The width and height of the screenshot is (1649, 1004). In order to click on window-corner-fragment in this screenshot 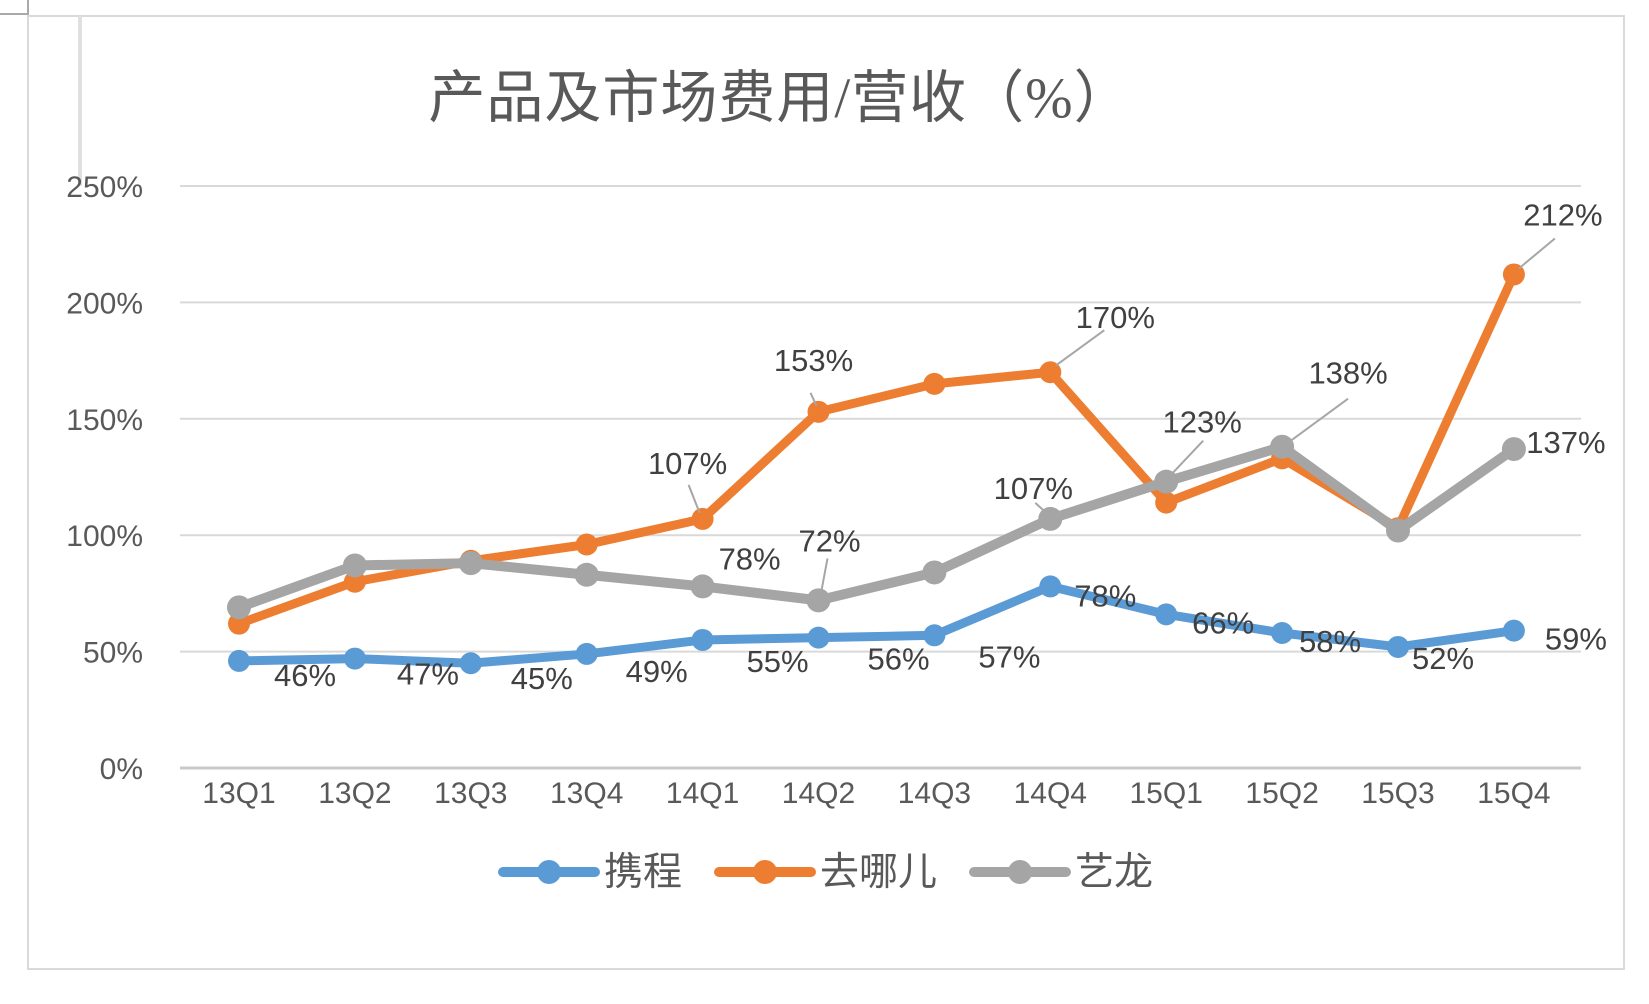, I will do `click(14, 7)`.